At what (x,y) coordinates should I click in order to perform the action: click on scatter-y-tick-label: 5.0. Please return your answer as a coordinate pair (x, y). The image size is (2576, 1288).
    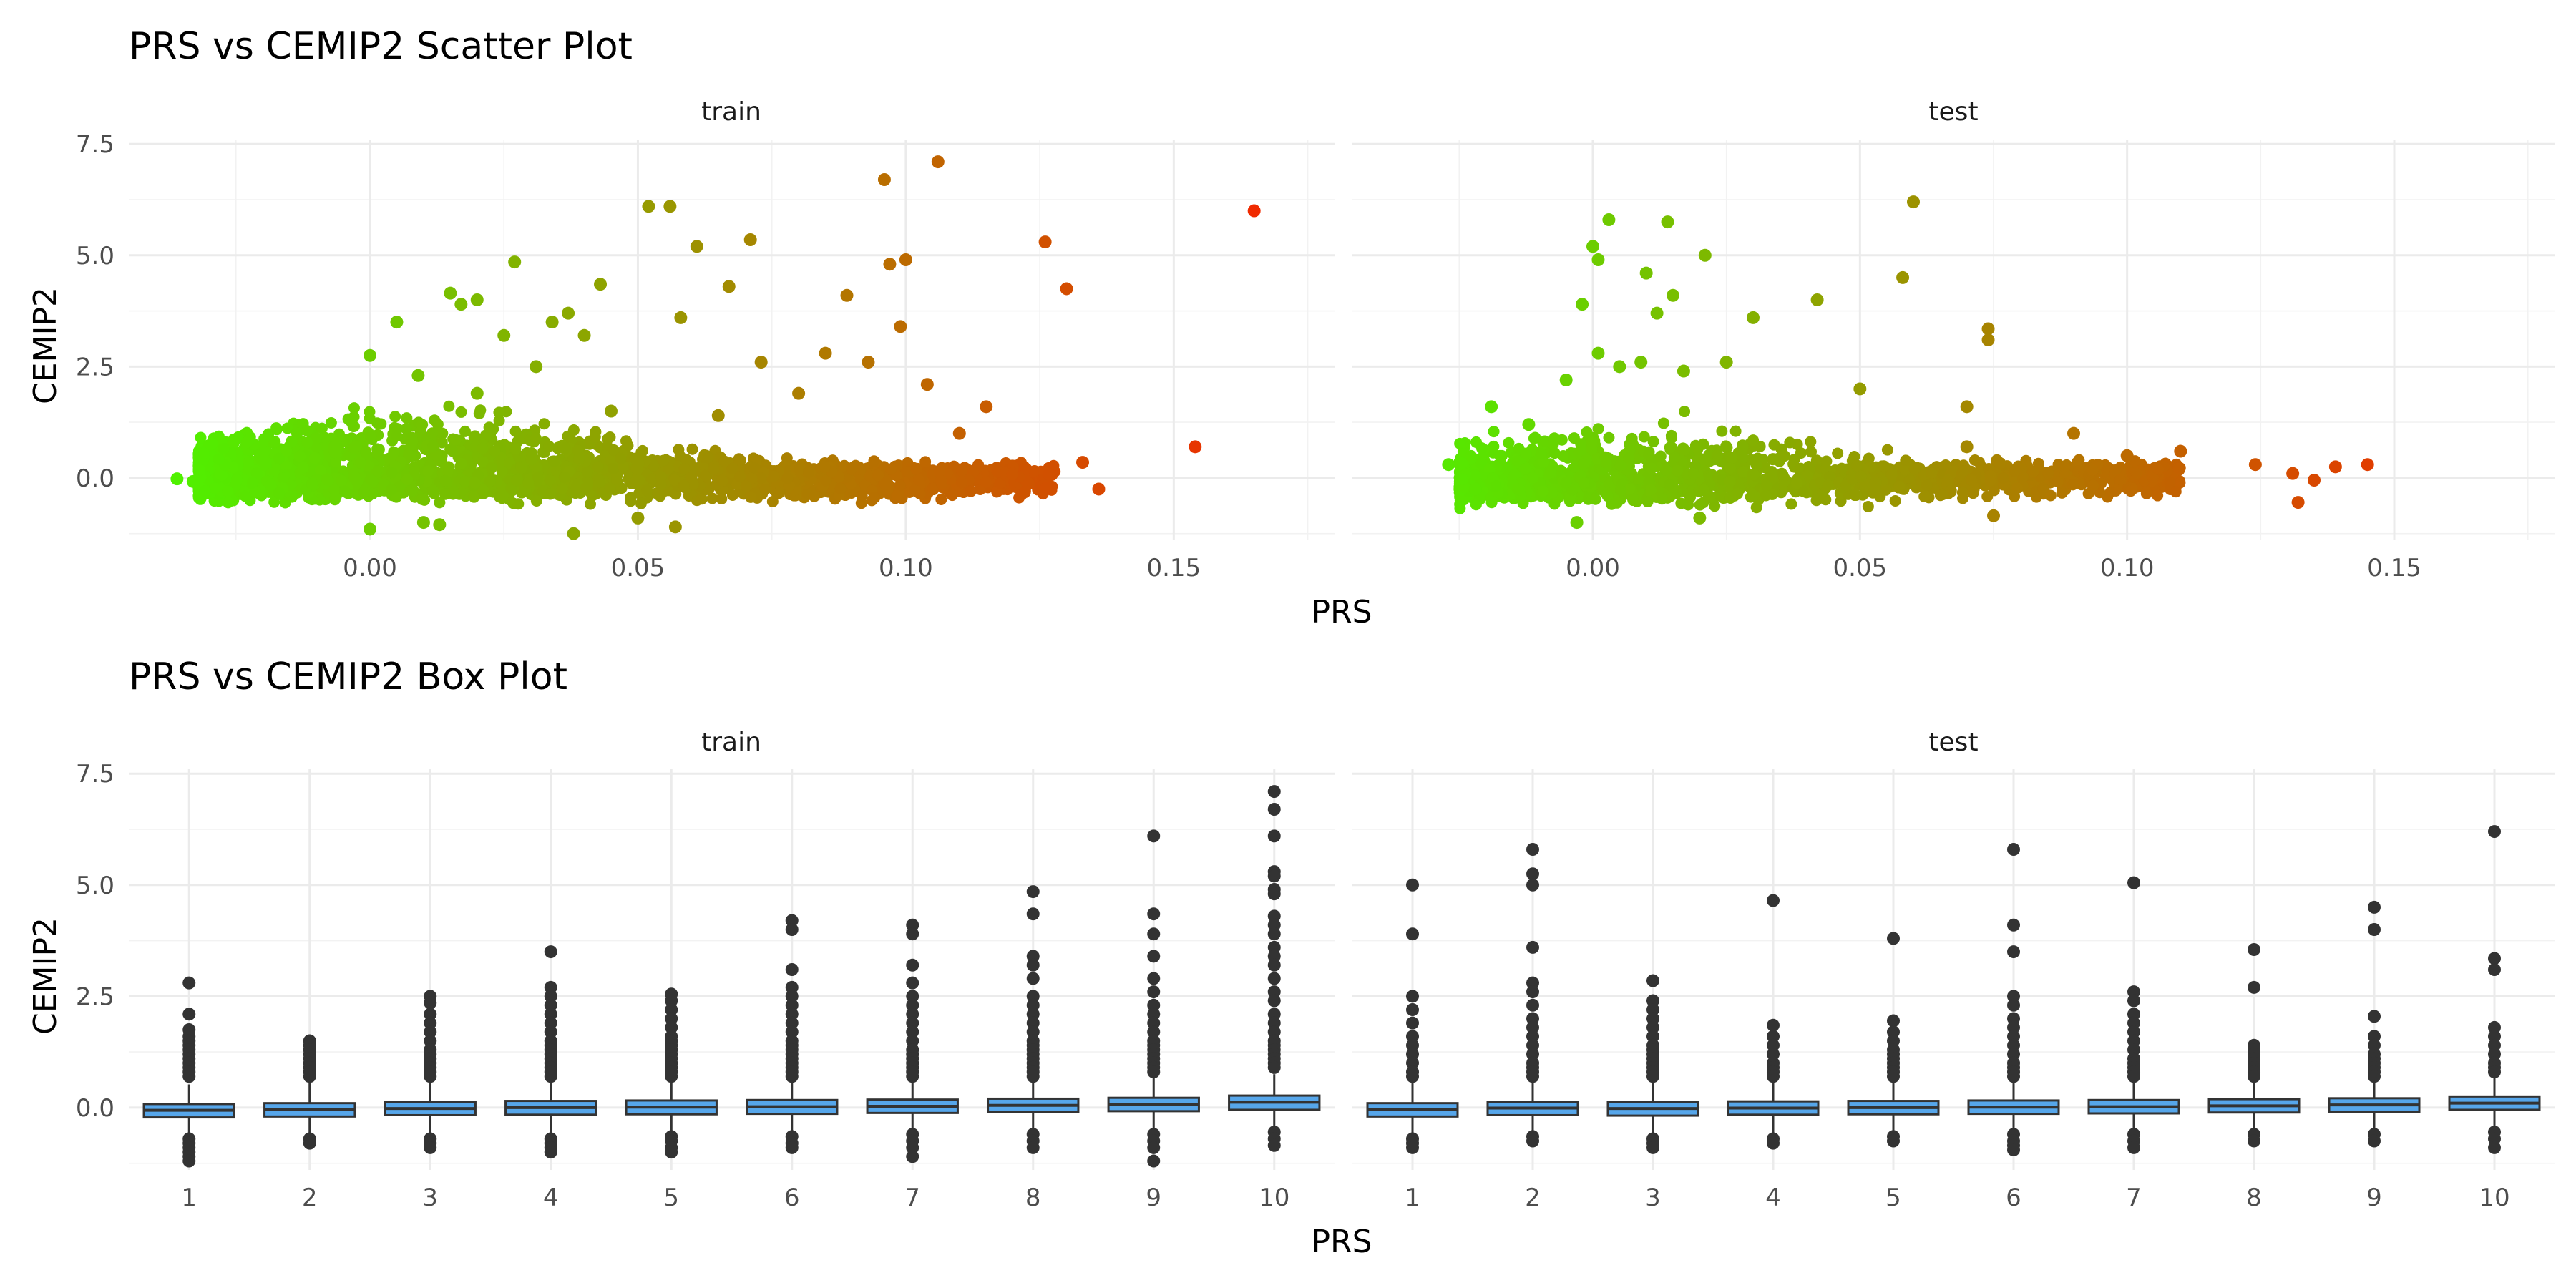
    Looking at the image, I should click on (95, 256).